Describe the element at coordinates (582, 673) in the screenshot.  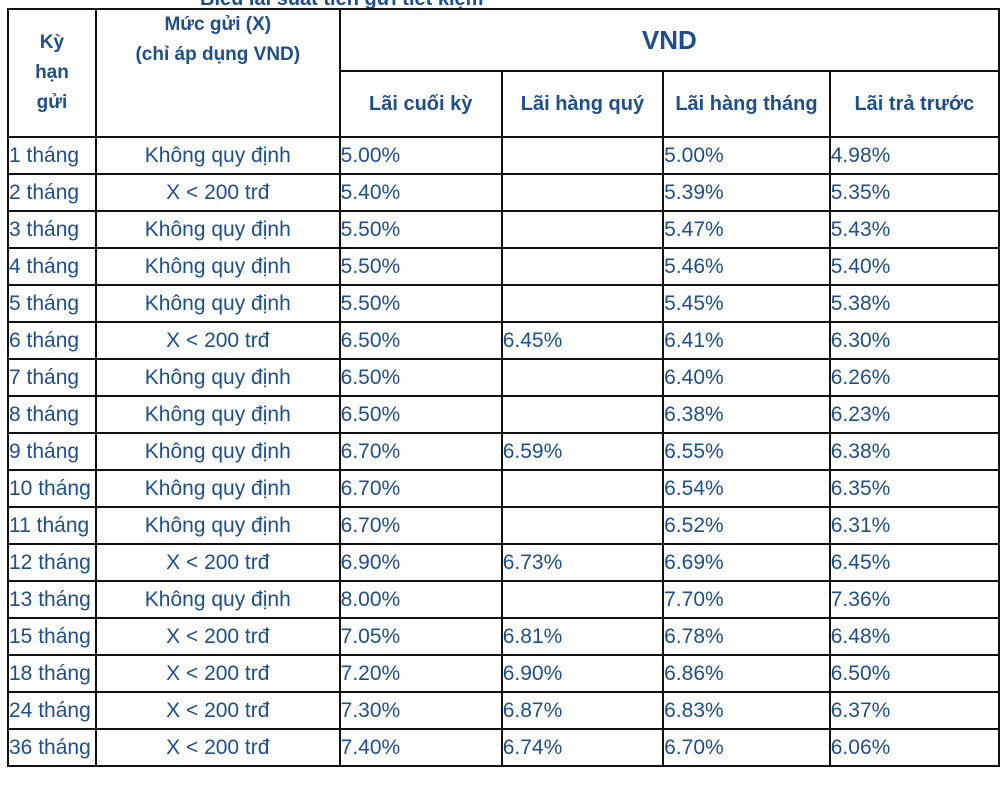
I see `cell-quarterly-rate: 6.90%` at that location.